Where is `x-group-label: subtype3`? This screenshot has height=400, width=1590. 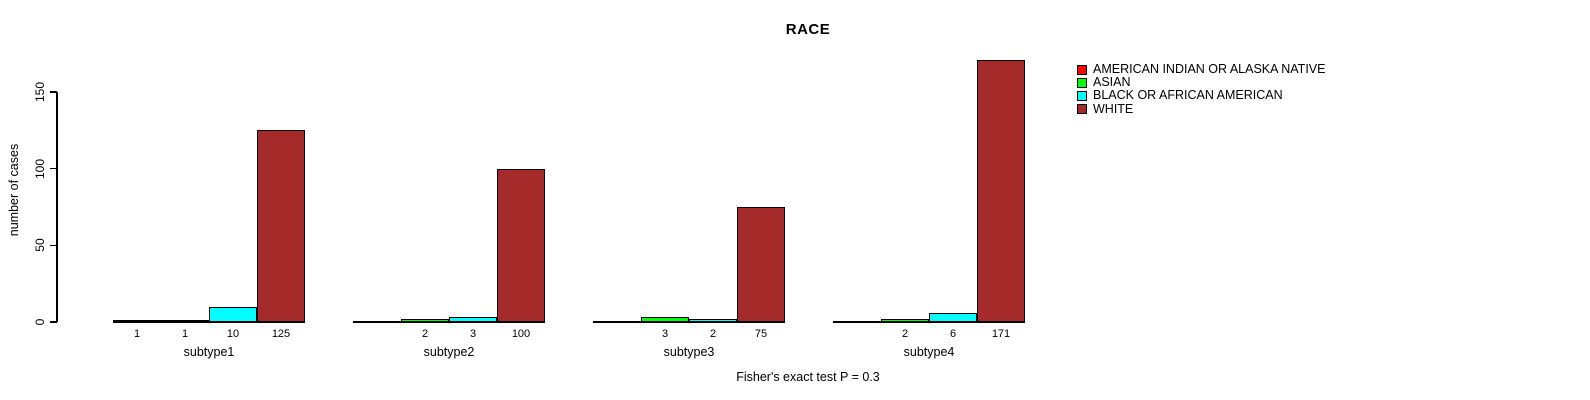
x-group-label: subtype3 is located at coordinates (689, 352).